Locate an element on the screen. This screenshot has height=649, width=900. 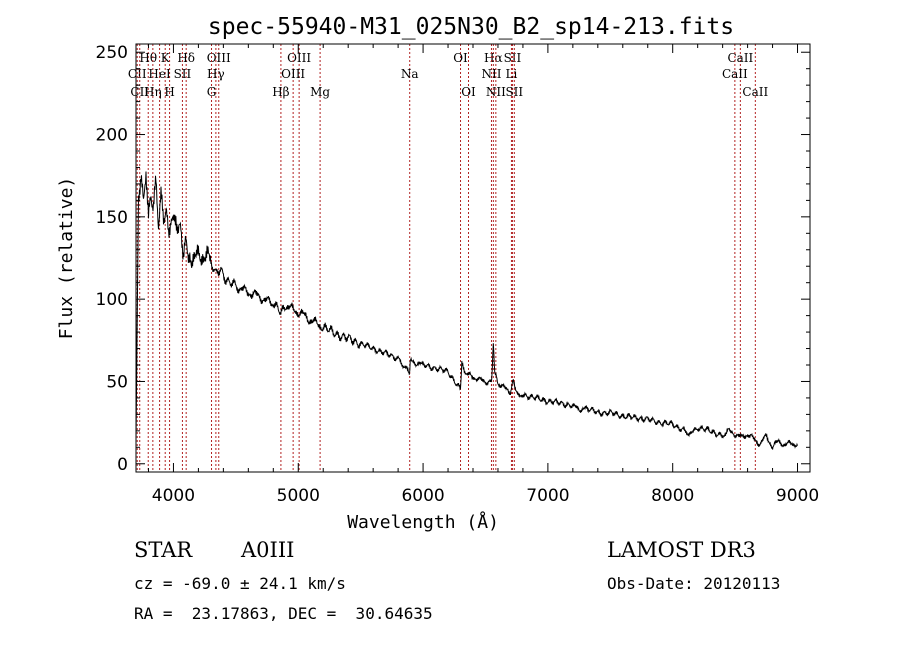
line-label: Li is located at coordinates (512, 74).